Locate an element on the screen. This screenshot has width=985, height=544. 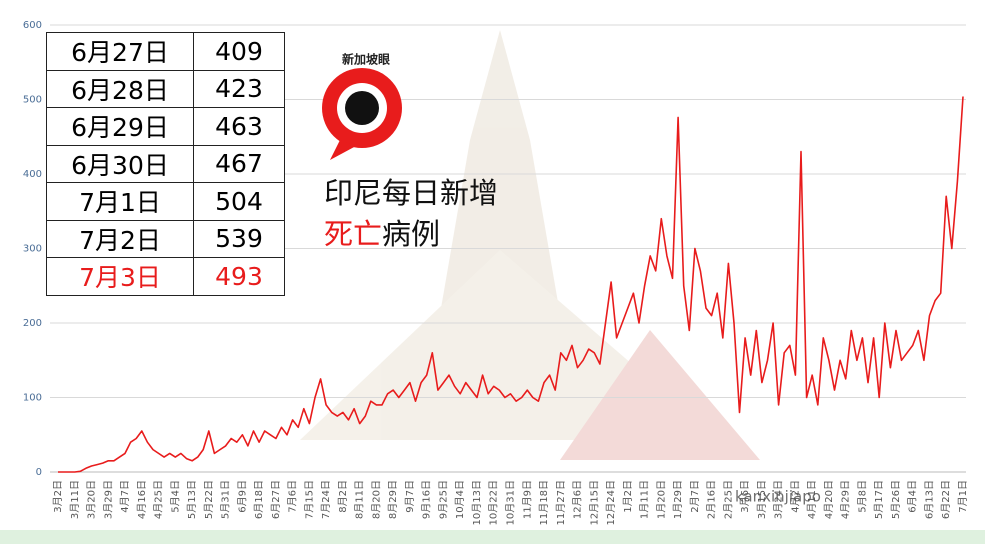
table-row: 6月28日 423 is located at coordinates (165, 88).